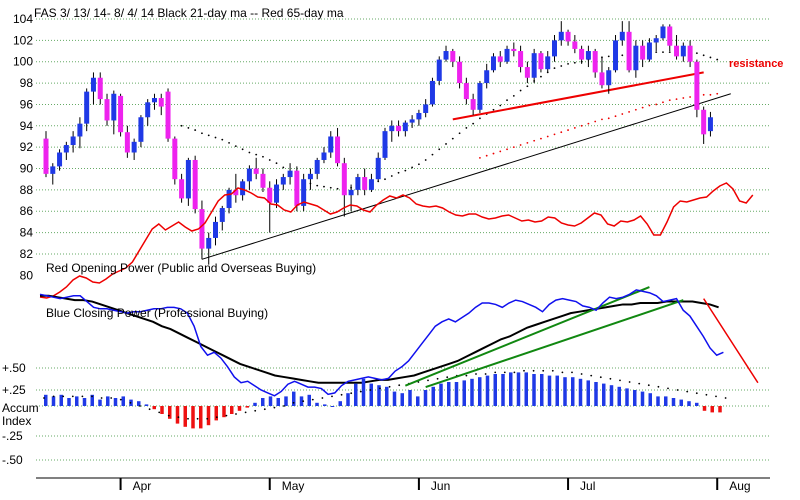 This screenshot has height=500, width=800. I want to click on resistance-line, so click(578, 96).